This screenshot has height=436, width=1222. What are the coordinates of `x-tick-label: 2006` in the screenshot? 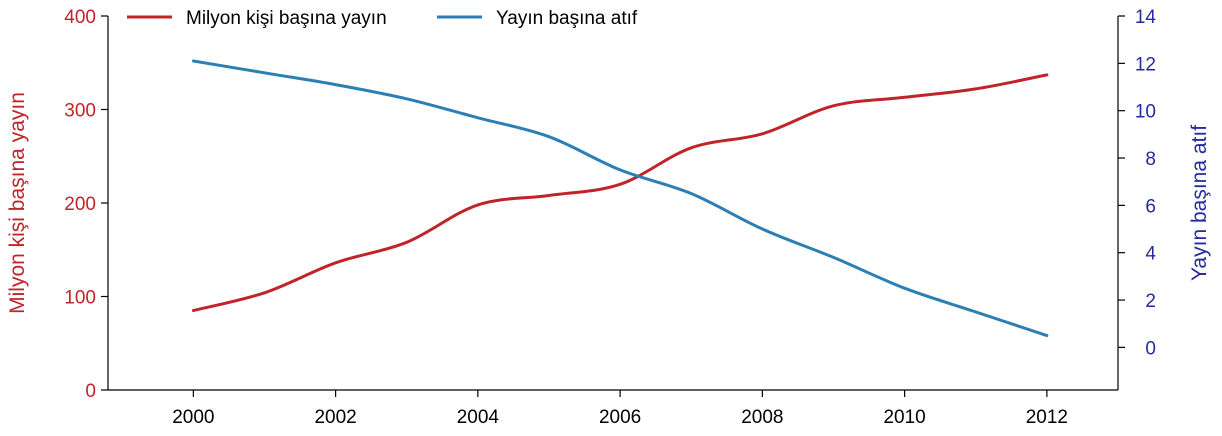 It's located at (620, 417).